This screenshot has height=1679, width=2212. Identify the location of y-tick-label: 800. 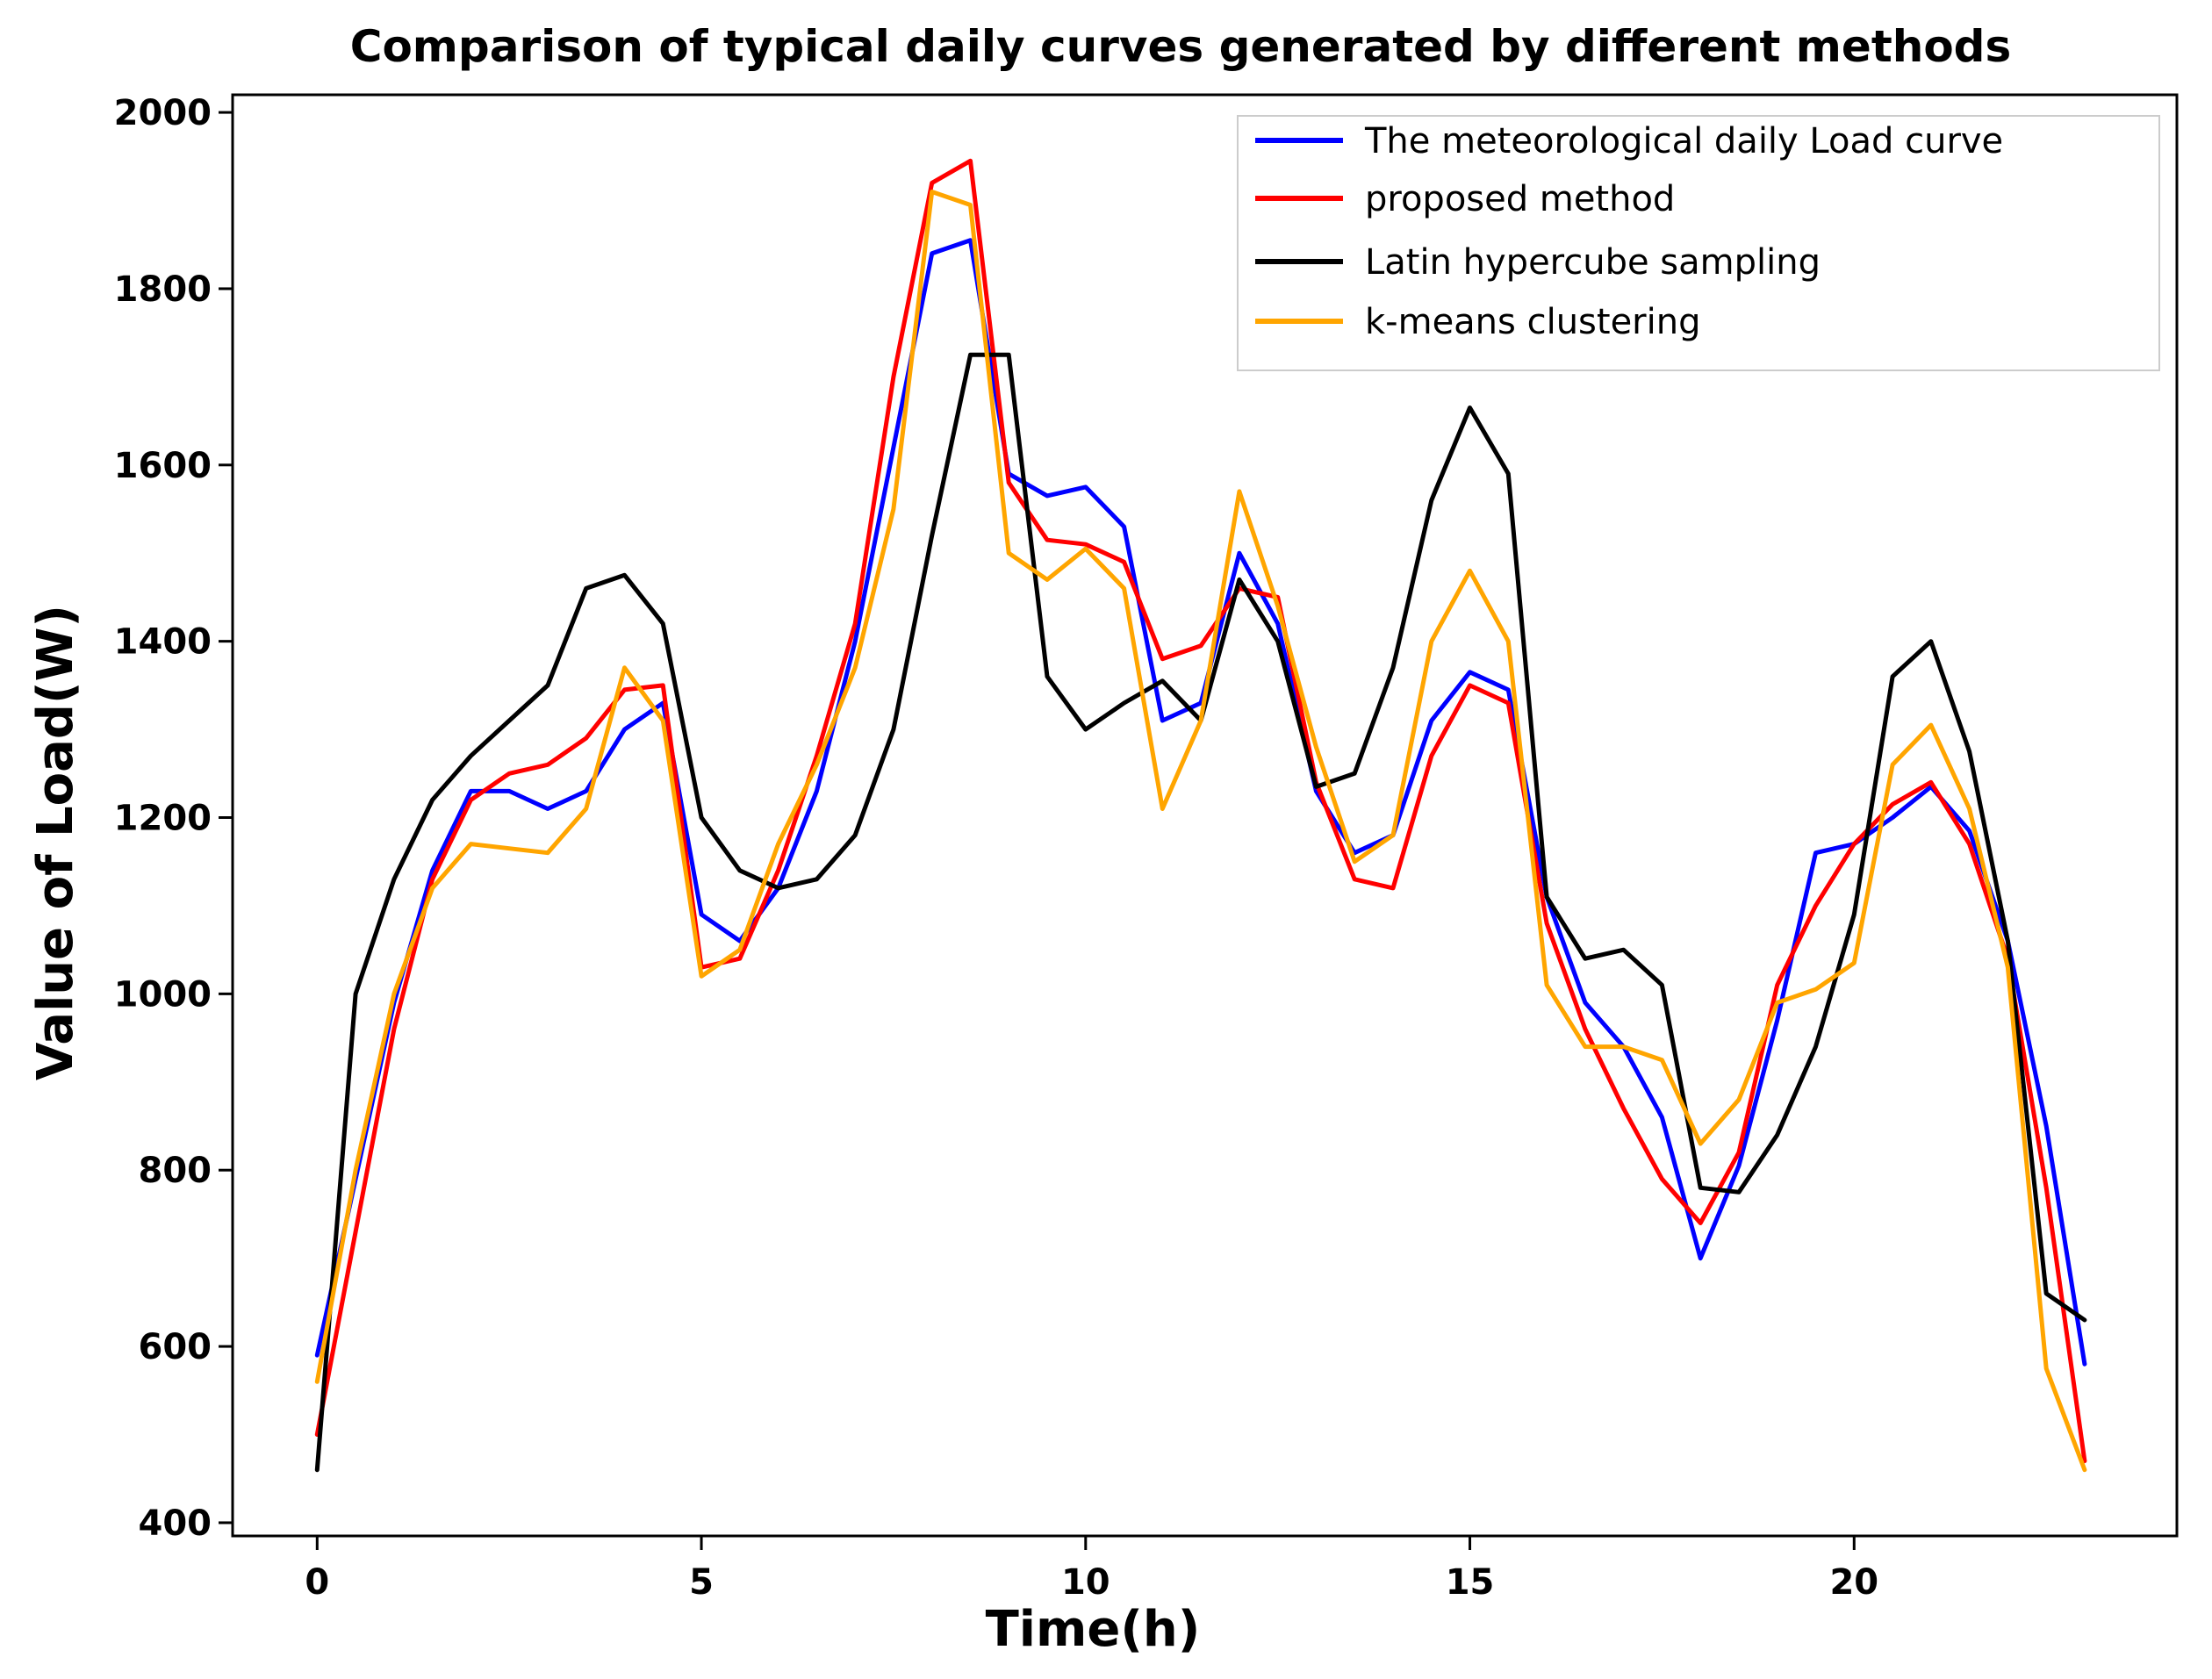
(175, 1171).